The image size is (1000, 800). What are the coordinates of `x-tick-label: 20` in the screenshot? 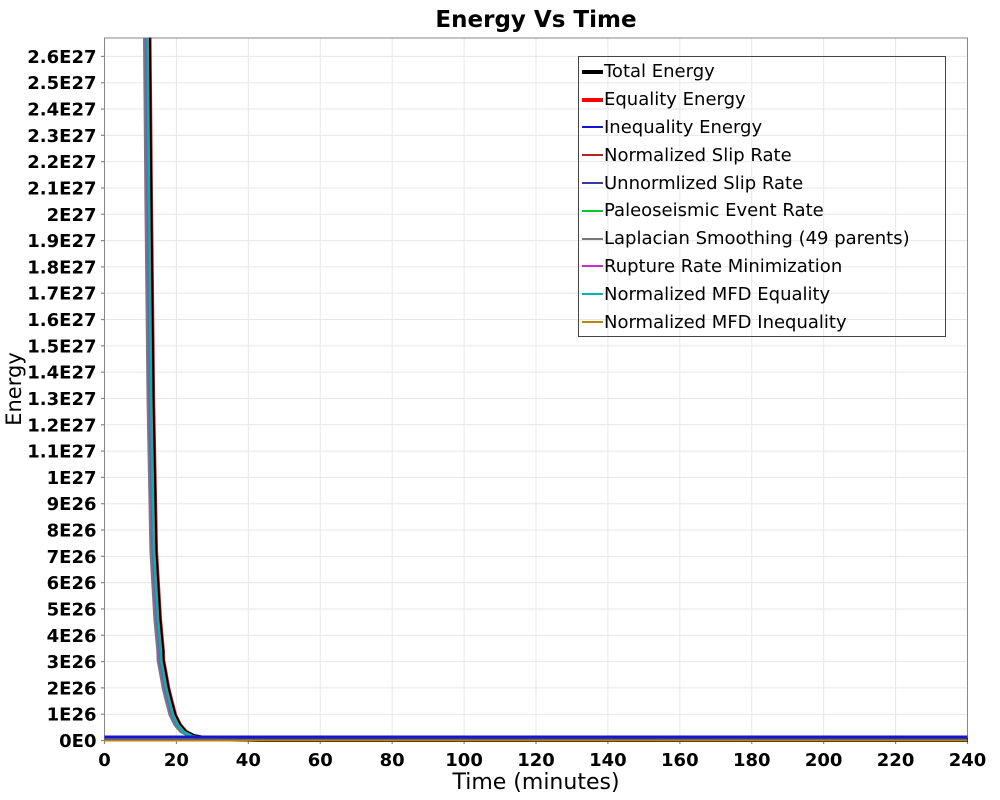 It's located at (176, 760).